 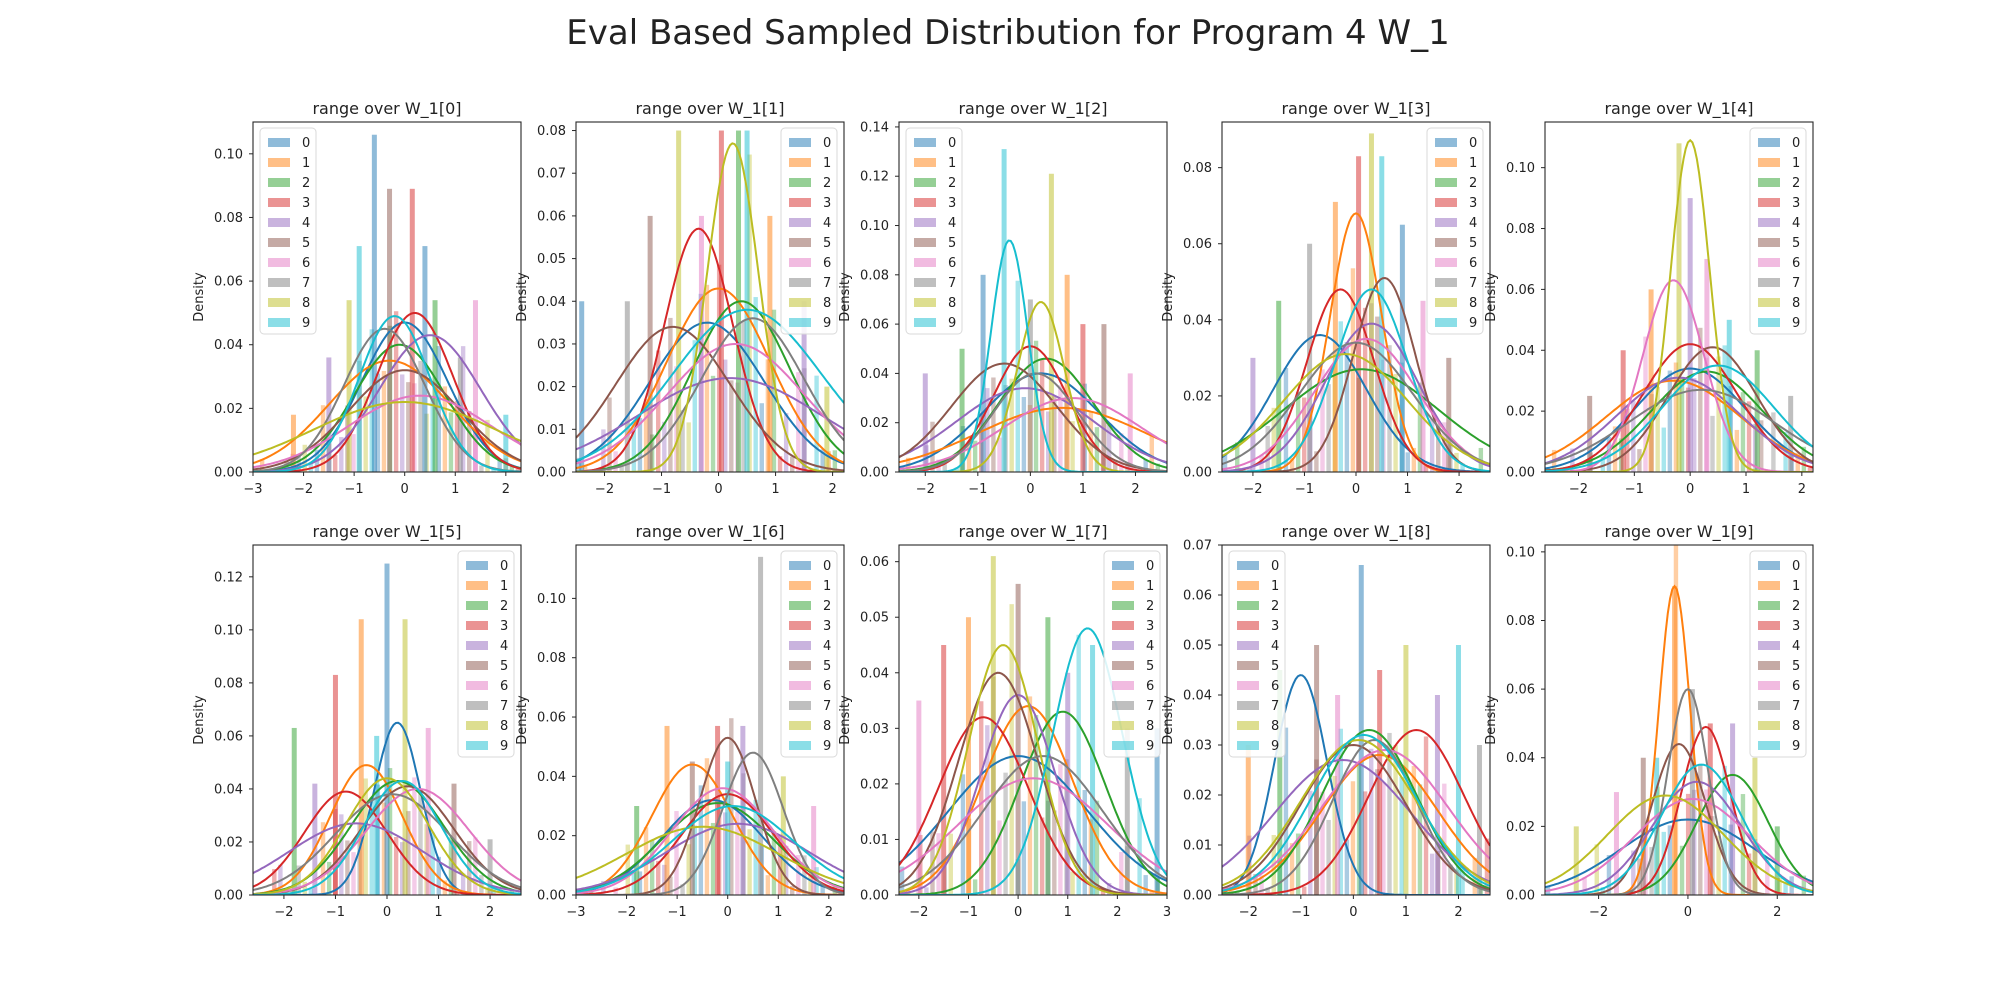 What do you see at coordinates (874, 618) in the screenshot?
I see `y-tick-label: 0.05` at bounding box center [874, 618].